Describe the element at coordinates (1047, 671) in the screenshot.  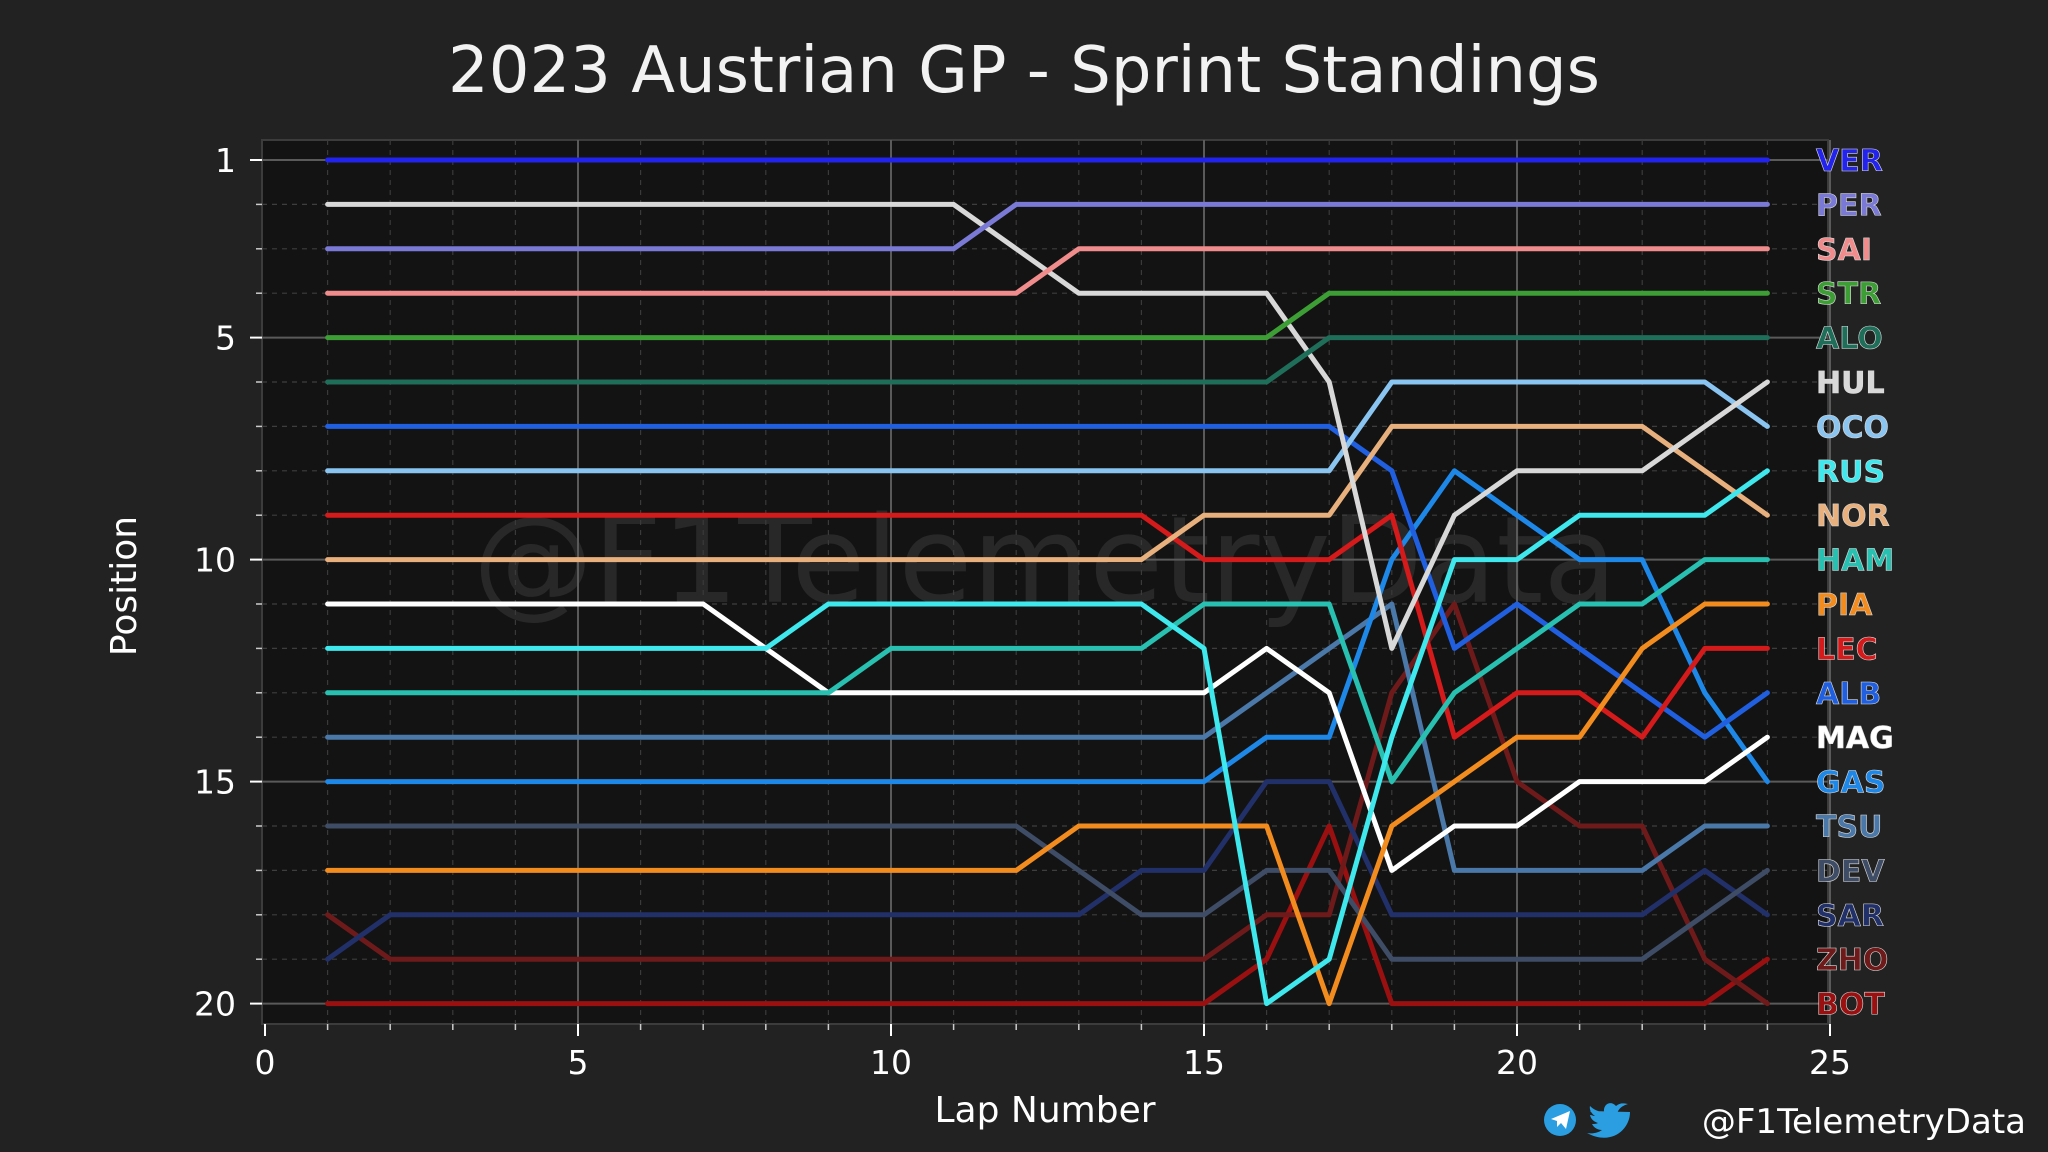
I see `series-line-ham` at that location.